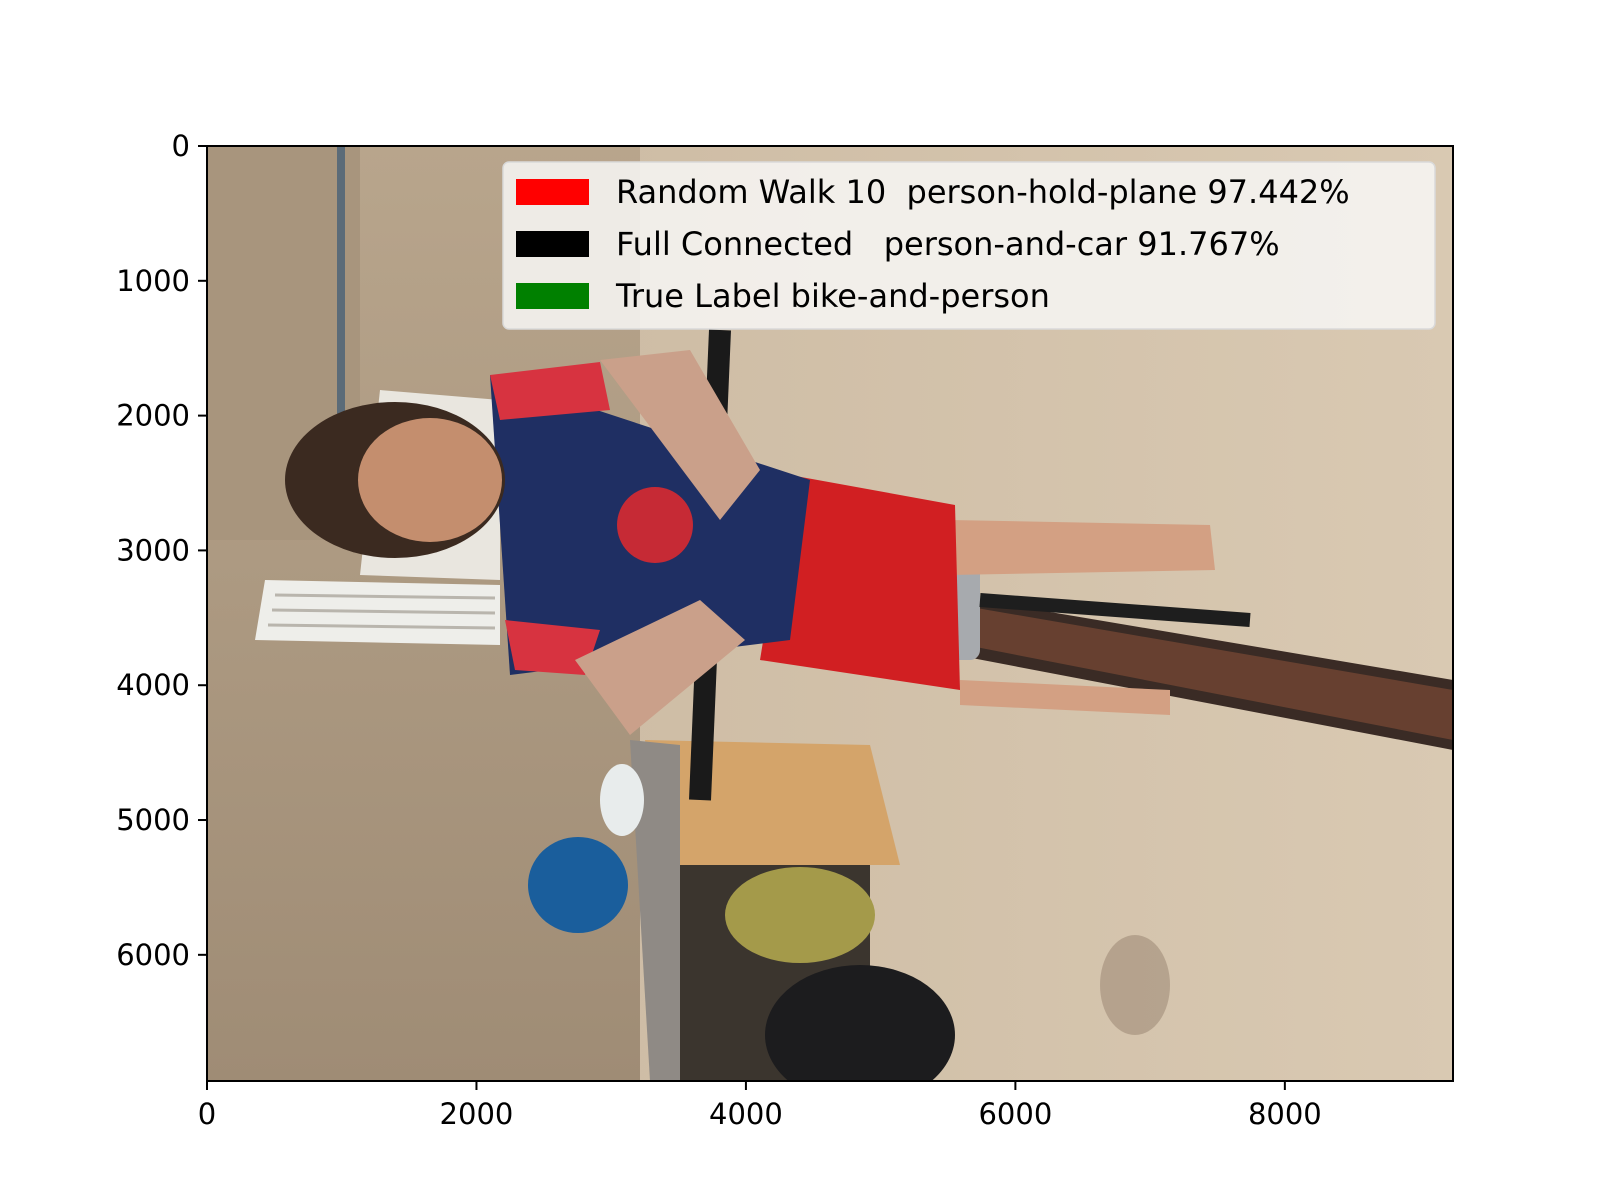 The image size is (1600, 1200). Describe the element at coordinates (948, 244) in the screenshot. I see `legend-label-full-connected: Full Connected person-and-car 91.767%` at that location.